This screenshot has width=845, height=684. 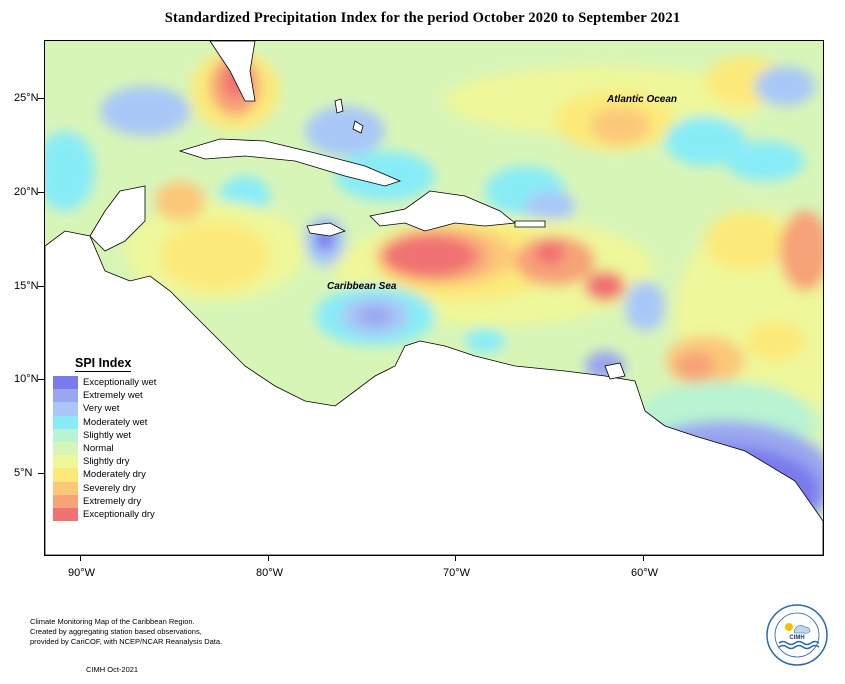 I want to click on legend-label: Very wet, so click(x=101, y=409).